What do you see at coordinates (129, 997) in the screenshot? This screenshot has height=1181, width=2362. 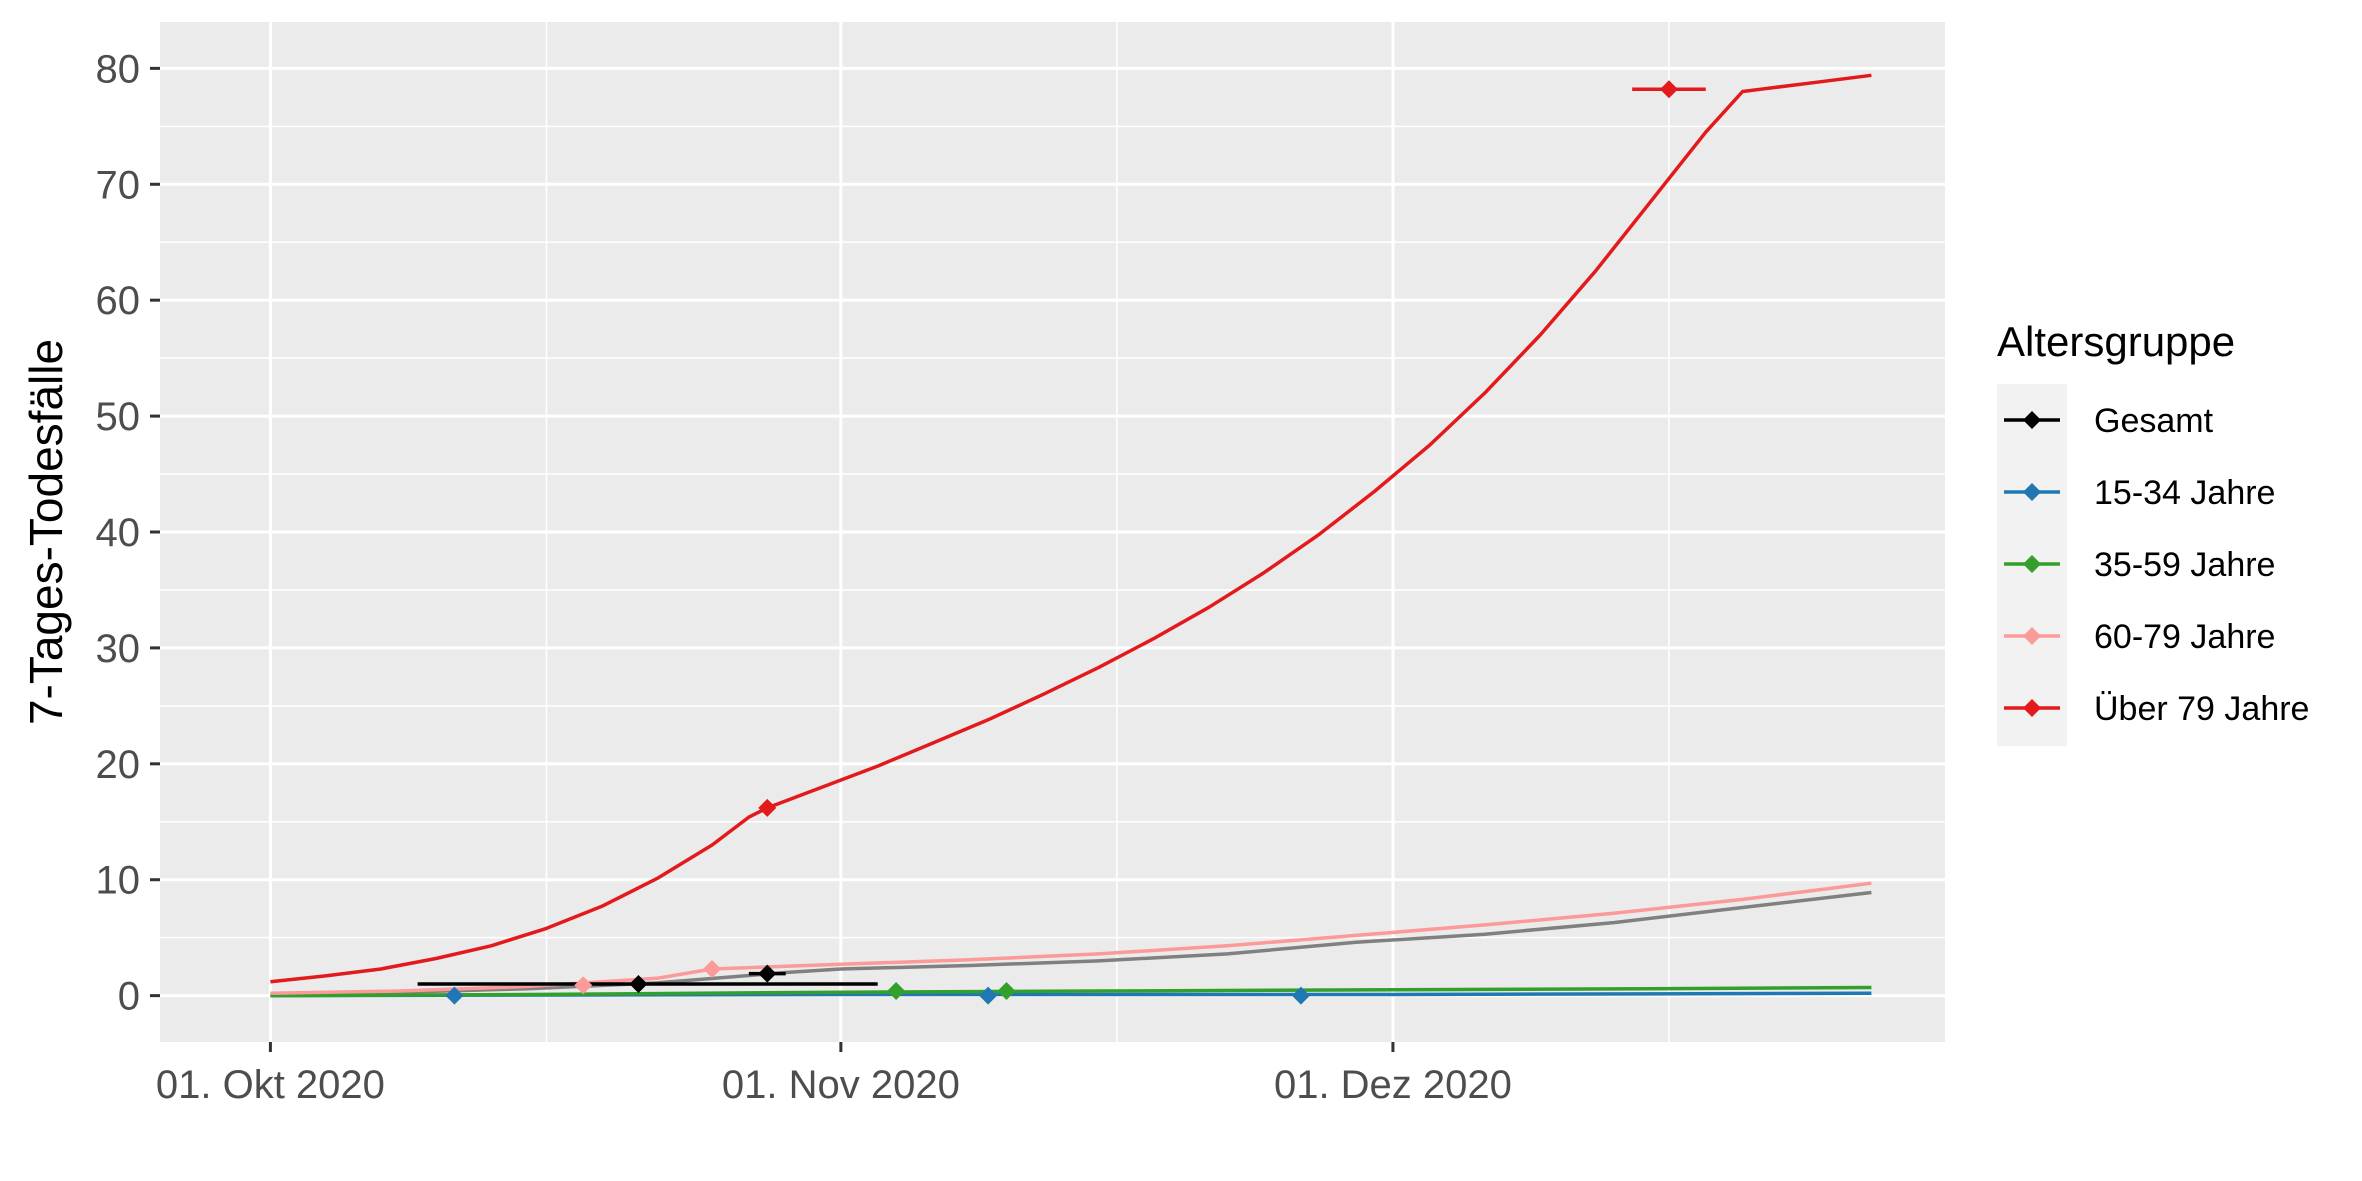 I see `y-tick-label: 0` at bounding box center [129, 997].